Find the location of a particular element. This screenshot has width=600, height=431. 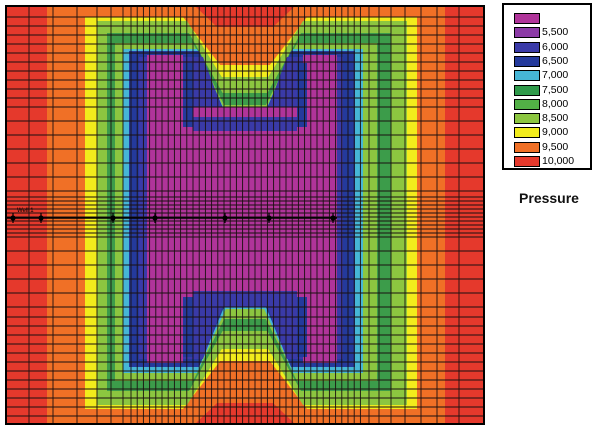

legend-item: 8,500 is located at coordinates (547, 118).